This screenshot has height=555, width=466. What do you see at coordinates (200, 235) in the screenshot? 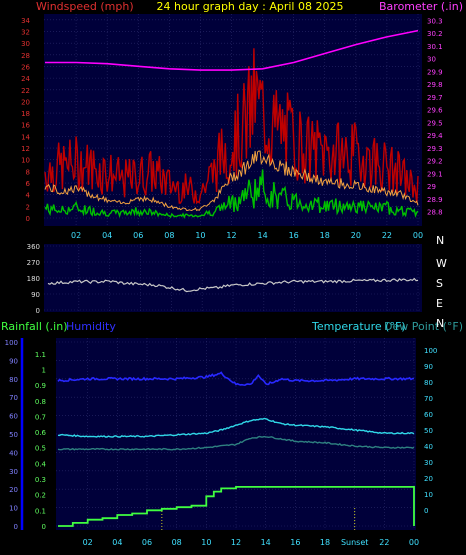
I see `wind-hour-label: 10` at bounding box center [200, 235].